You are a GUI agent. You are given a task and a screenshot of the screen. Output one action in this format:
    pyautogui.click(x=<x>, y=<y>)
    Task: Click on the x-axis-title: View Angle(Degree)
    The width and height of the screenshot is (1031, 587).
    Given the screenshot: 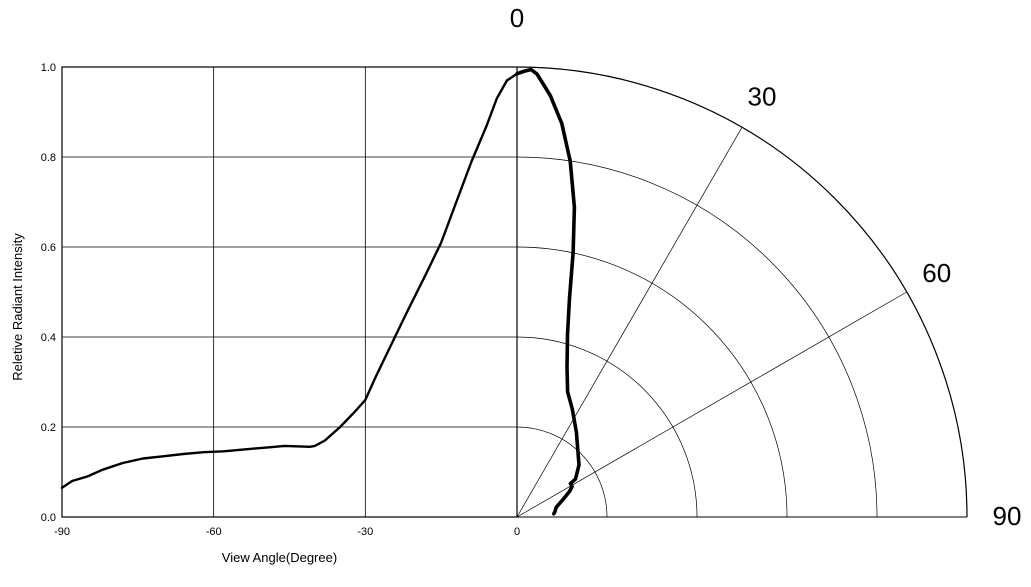 What is the action you would take?
    pyautogui.click(x=279, y=557)
    